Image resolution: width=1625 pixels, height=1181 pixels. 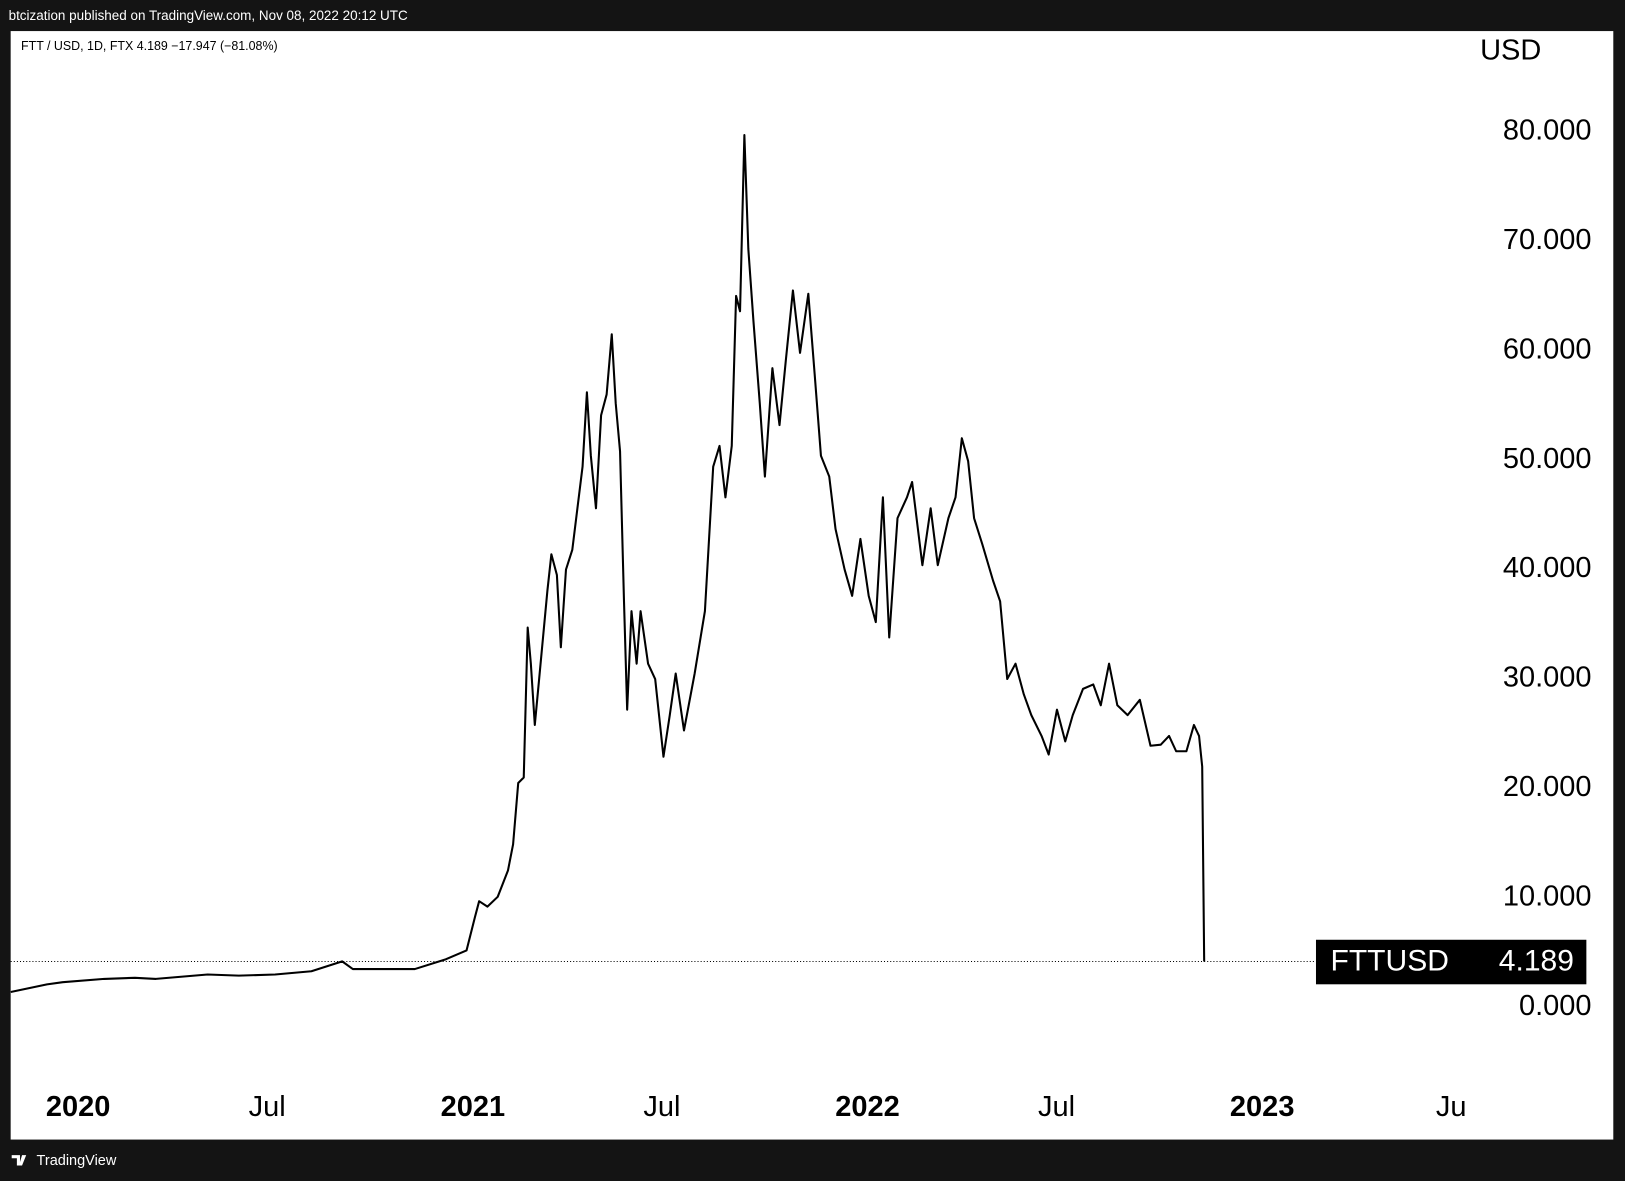 What do you see at coordinates (1547, 787) in the screenshot?
I see `y-tick-label: 20.000` at bounding box center [1547, 787].